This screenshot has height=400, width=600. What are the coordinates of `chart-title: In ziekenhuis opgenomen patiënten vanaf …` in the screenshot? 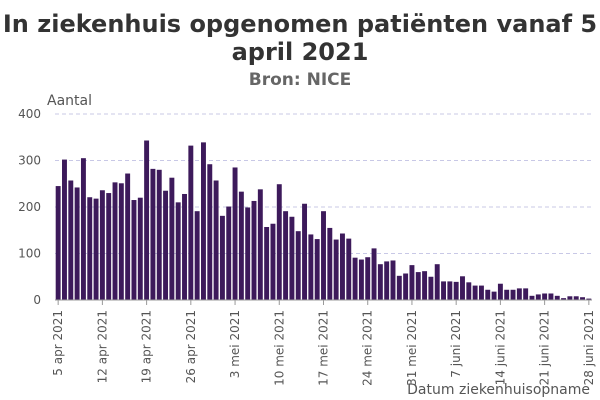 It's located at (300, 38).